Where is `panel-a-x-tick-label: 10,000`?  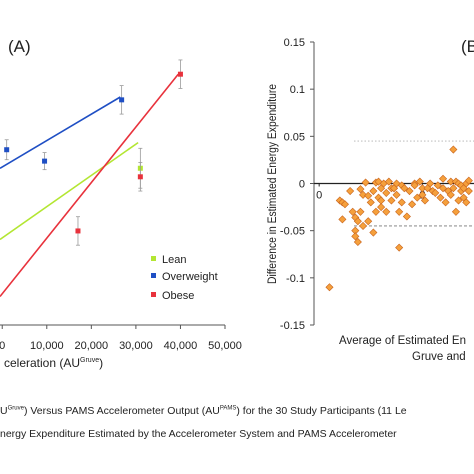
panel-a-x-tick-label: 10,000 is located at coordinates (47, 346).